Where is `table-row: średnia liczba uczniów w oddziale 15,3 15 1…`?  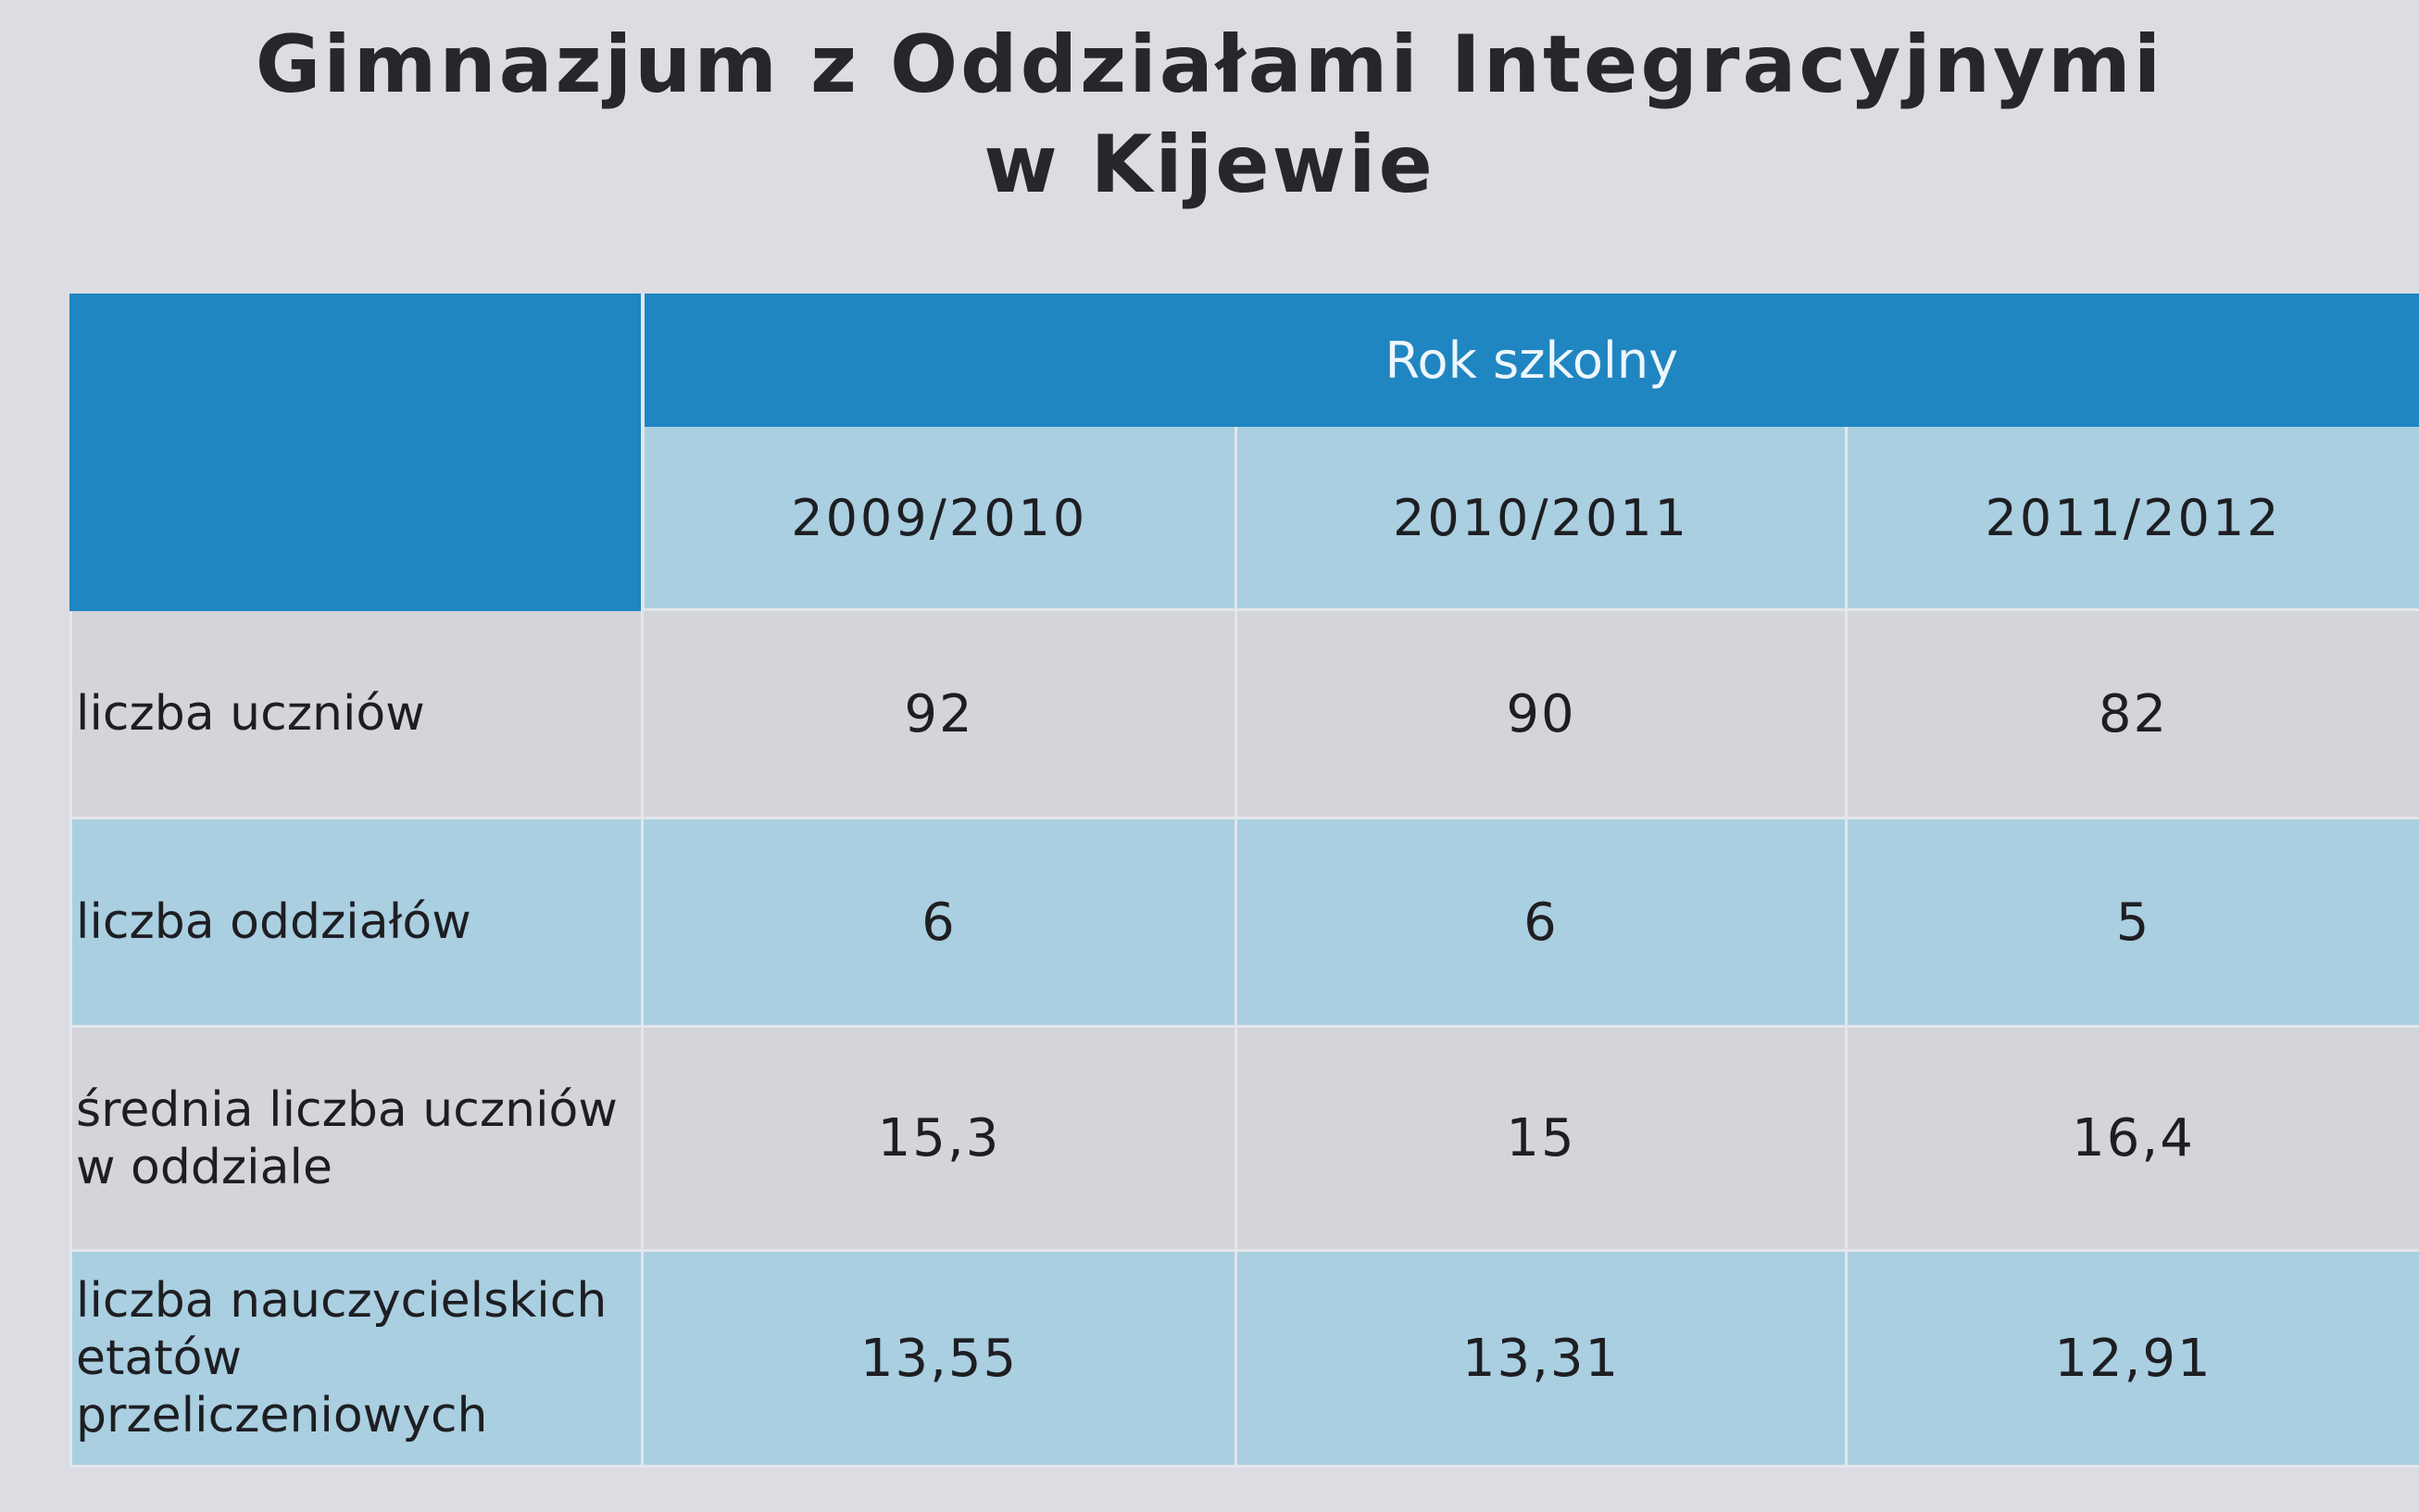
table-row: średnia liczba uczniów w oddziale 15,3 15 1… is located at coordinates (1244, 1138).